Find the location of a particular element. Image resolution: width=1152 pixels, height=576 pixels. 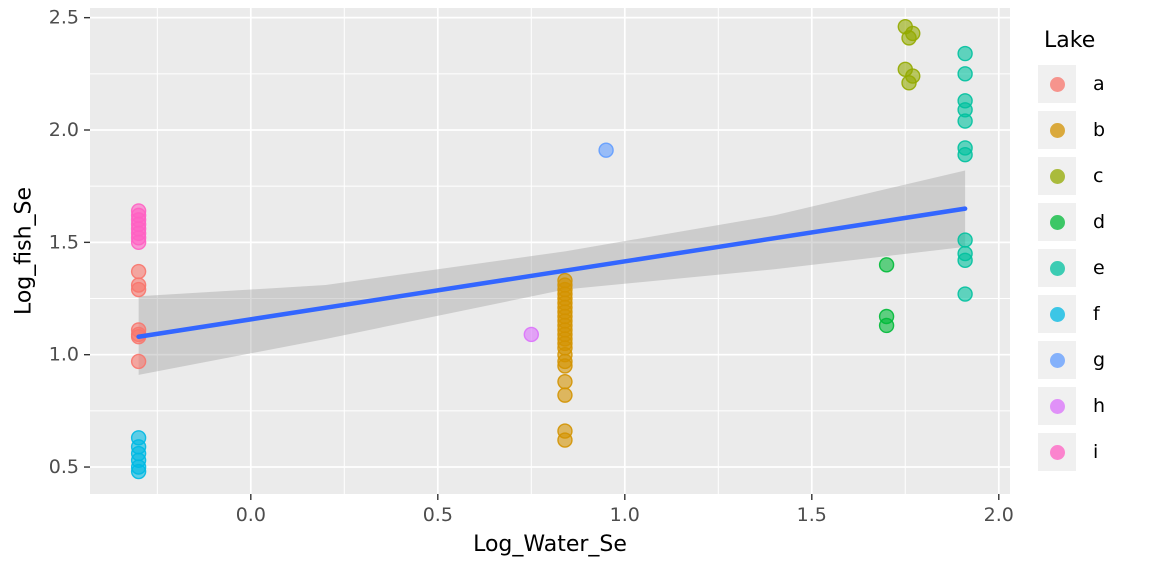

series-h is located at coordinates (531, 334).